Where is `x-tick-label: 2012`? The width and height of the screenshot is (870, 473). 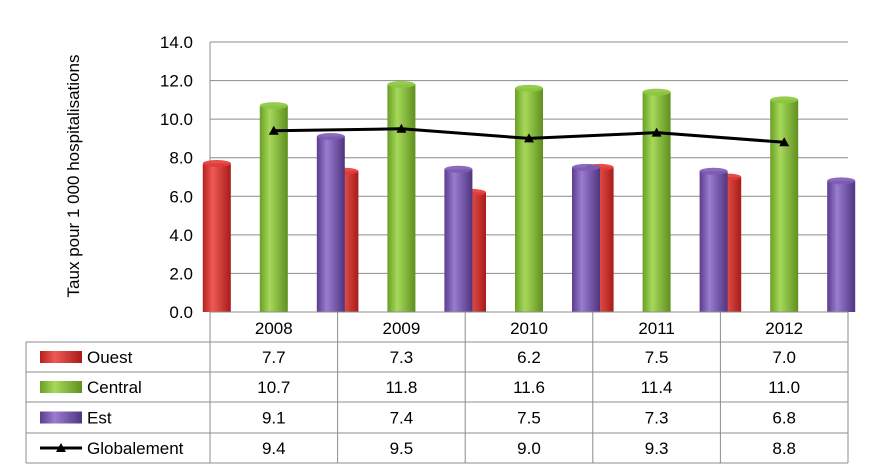
x-tick-label: 2012 is located at coordinates (784, 328).